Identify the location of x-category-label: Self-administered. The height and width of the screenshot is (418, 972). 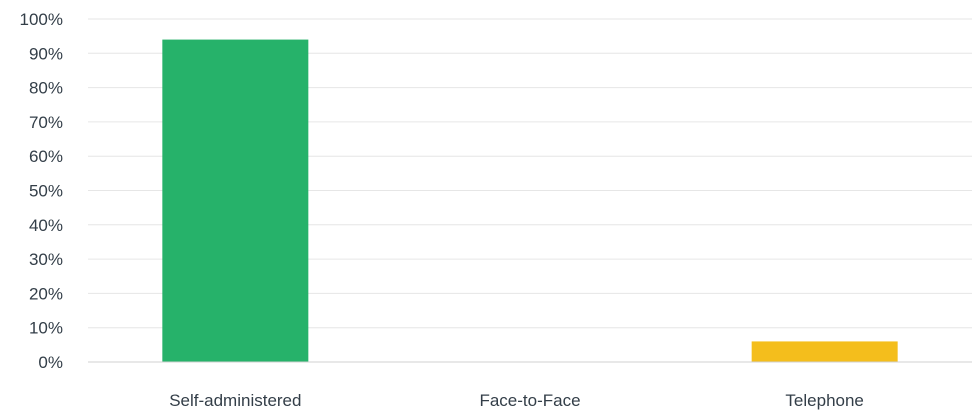
(235, 400).